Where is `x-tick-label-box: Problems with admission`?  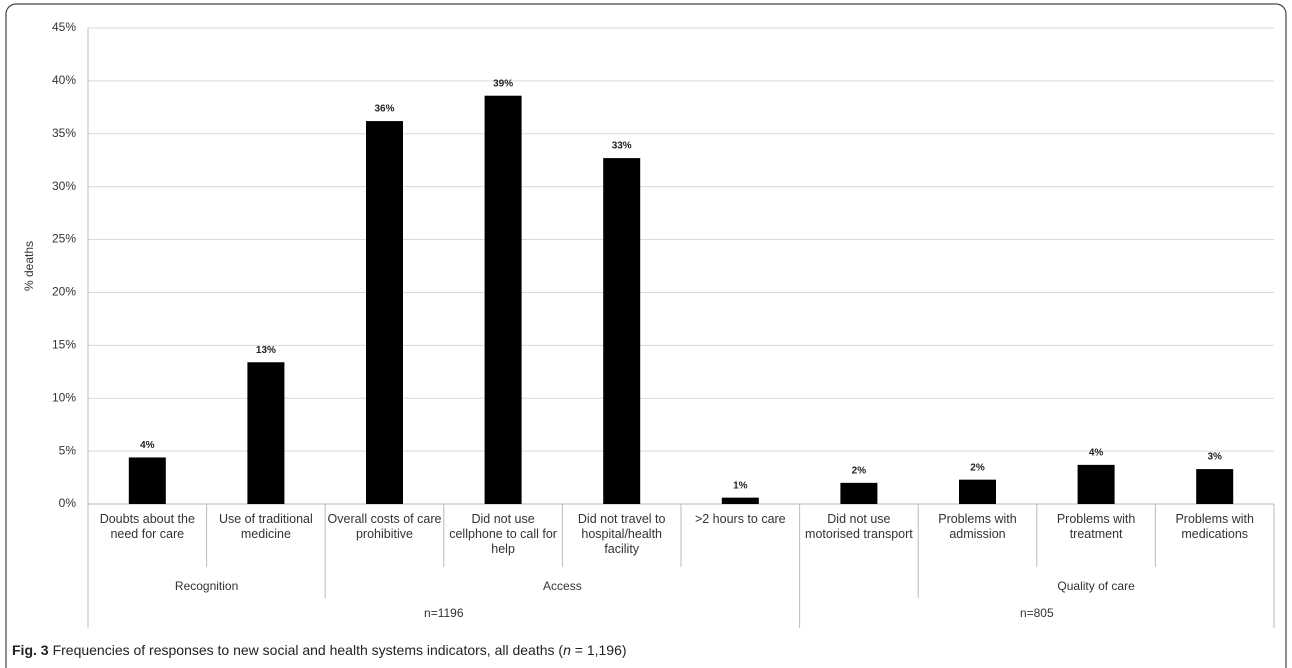 x-tick-label-box: Problems with admission is located at coordinates (977, 526).